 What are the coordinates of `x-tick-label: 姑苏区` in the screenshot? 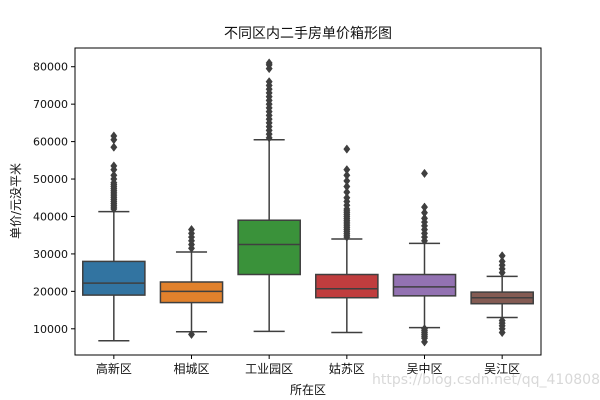 It's located at (347, 369).